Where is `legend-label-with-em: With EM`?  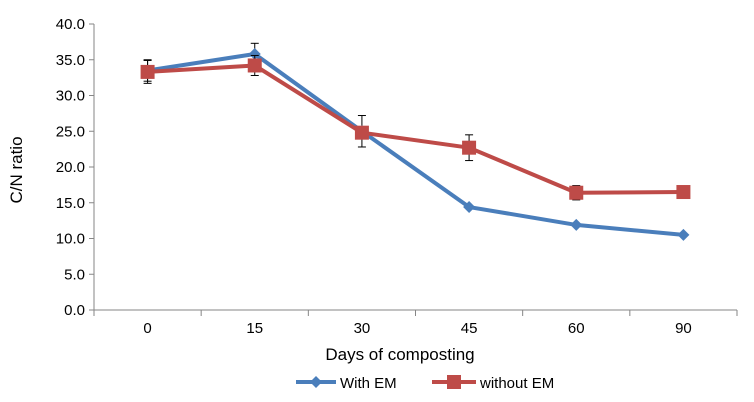 legend-label-with-em: With EM is located at coordinates (368, 383).